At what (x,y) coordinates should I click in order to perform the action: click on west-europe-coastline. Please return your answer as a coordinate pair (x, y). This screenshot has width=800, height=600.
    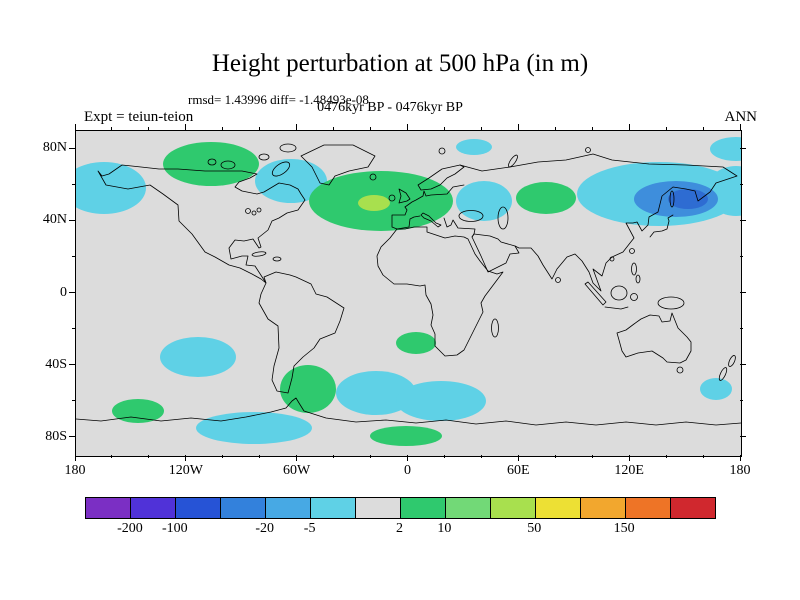
    Looking at the image, I should click on (406, 218).